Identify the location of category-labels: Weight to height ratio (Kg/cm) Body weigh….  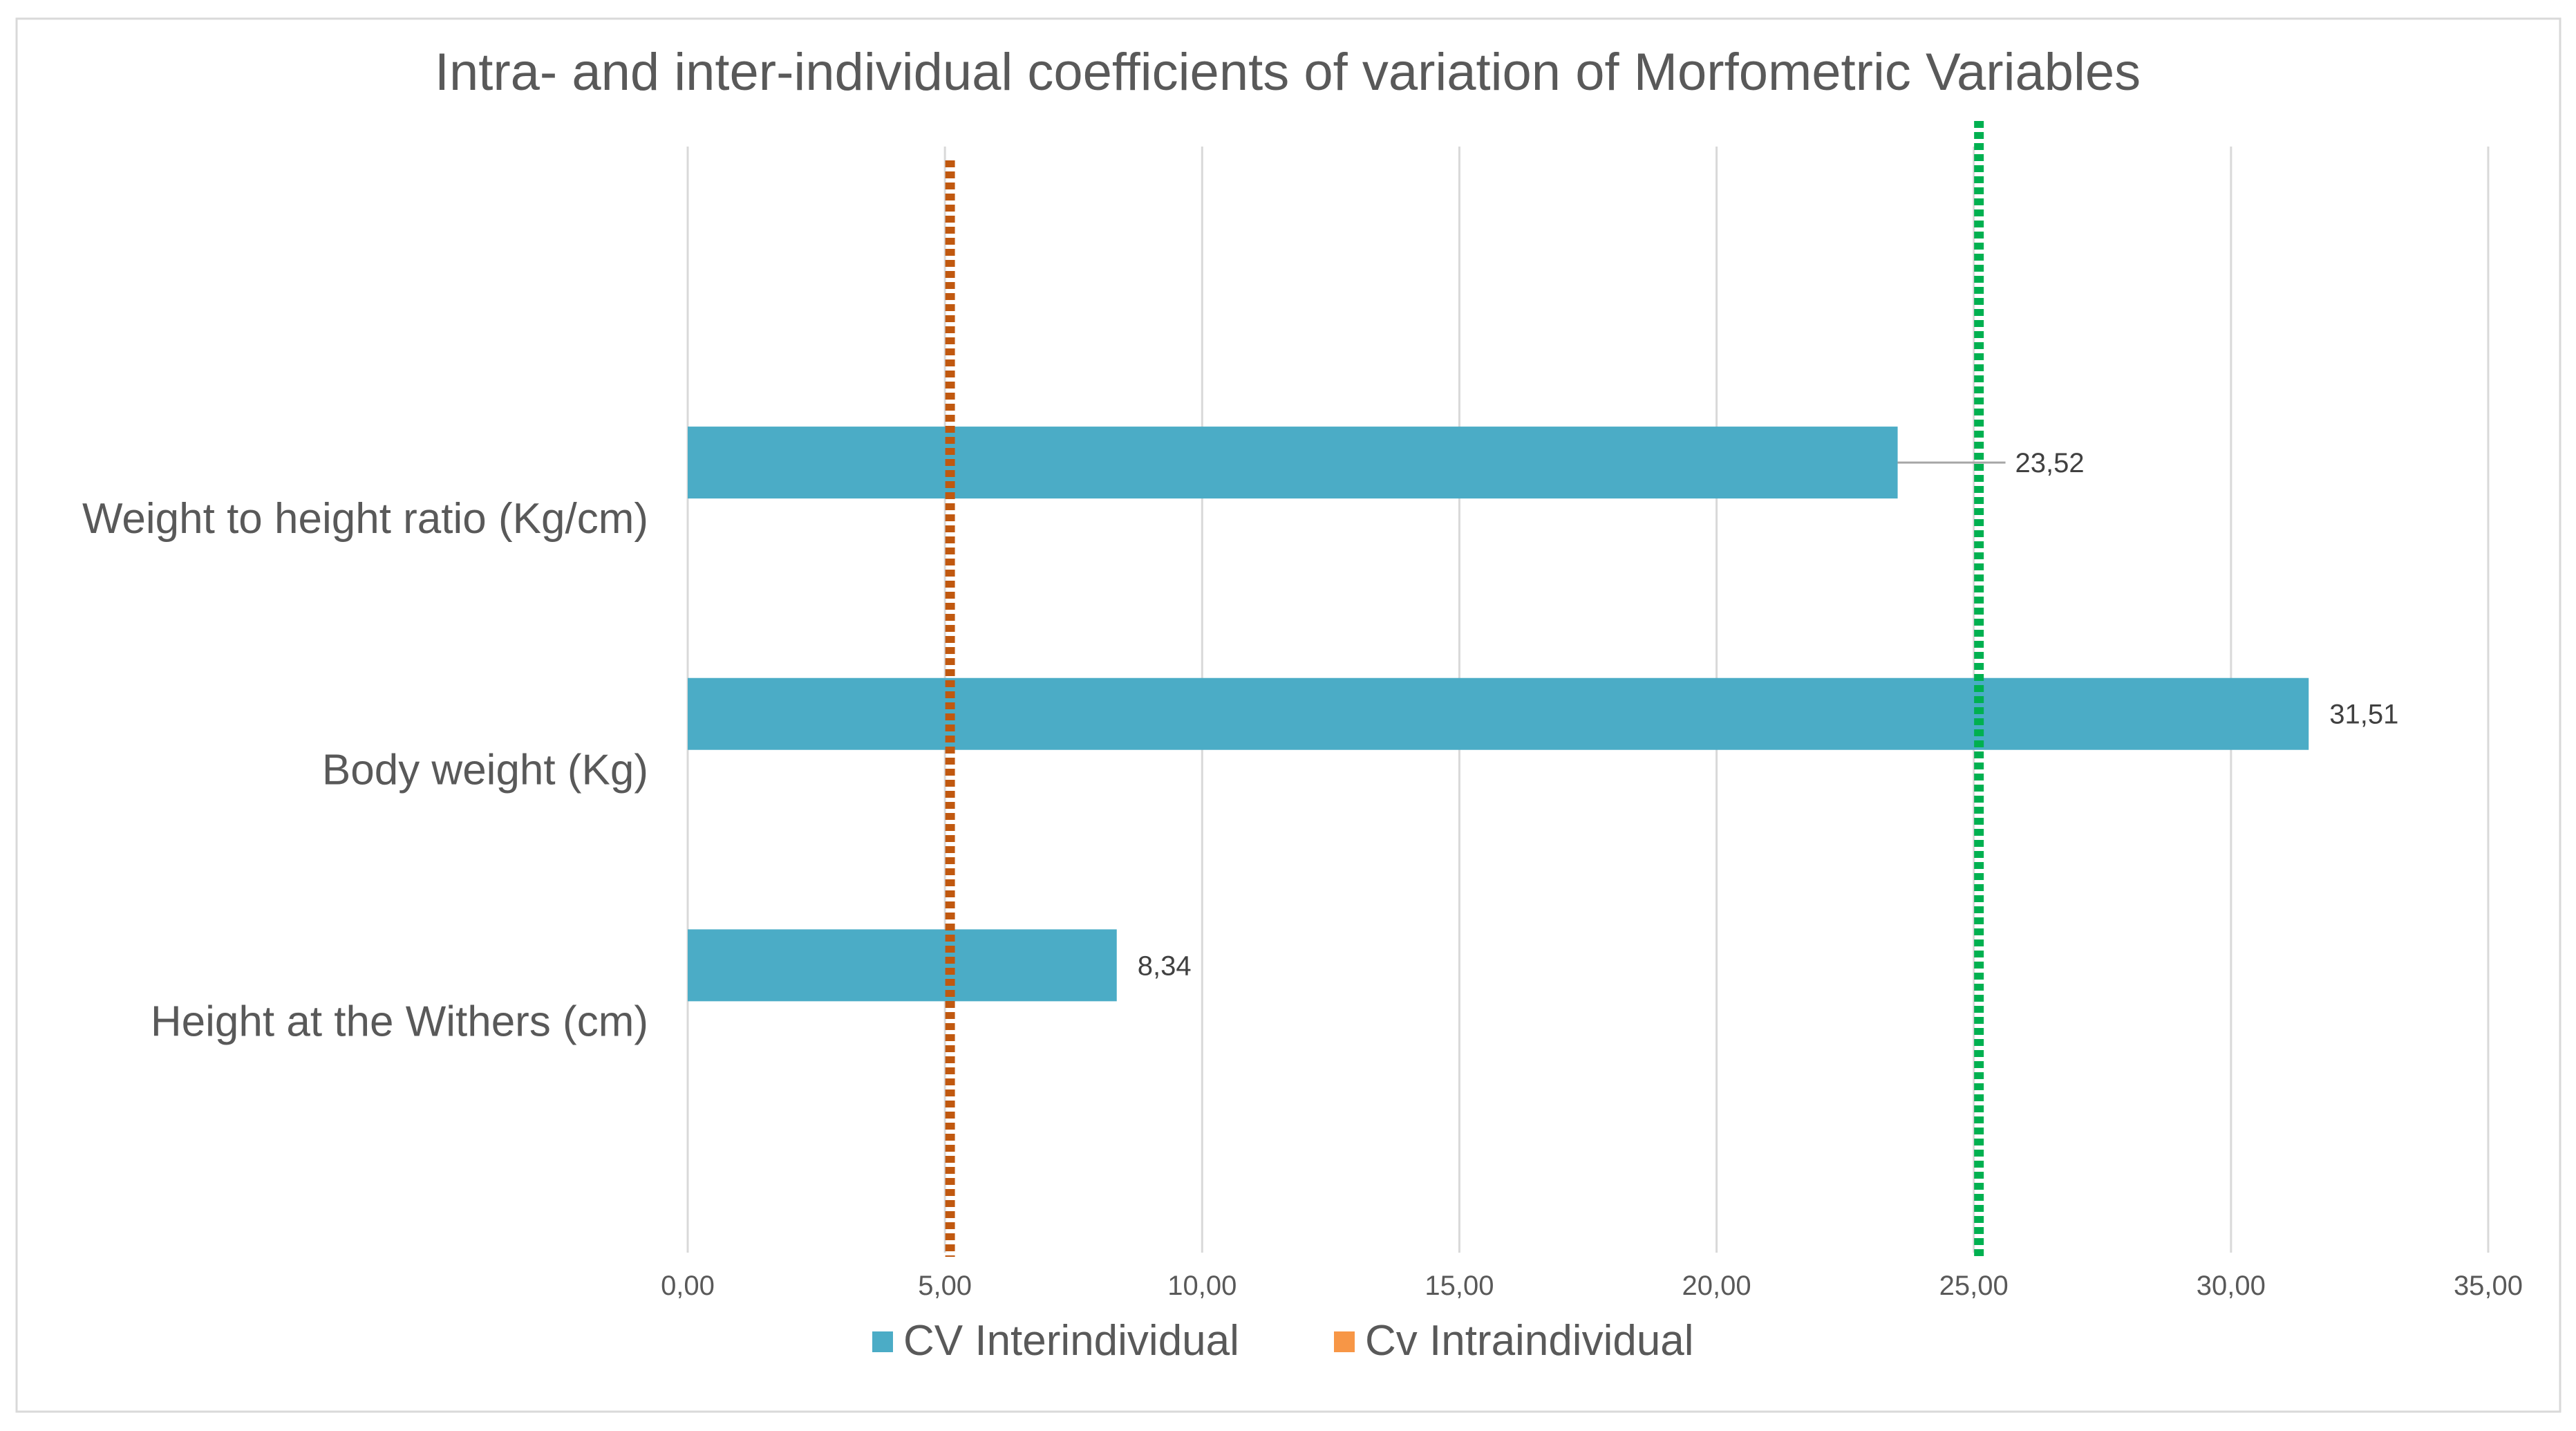
(365, 770).